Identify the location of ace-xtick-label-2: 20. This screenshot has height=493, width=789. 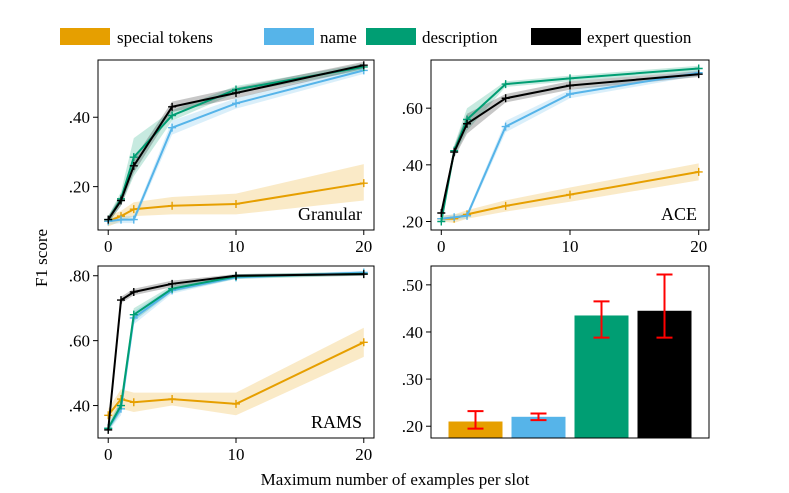
(698, 246).